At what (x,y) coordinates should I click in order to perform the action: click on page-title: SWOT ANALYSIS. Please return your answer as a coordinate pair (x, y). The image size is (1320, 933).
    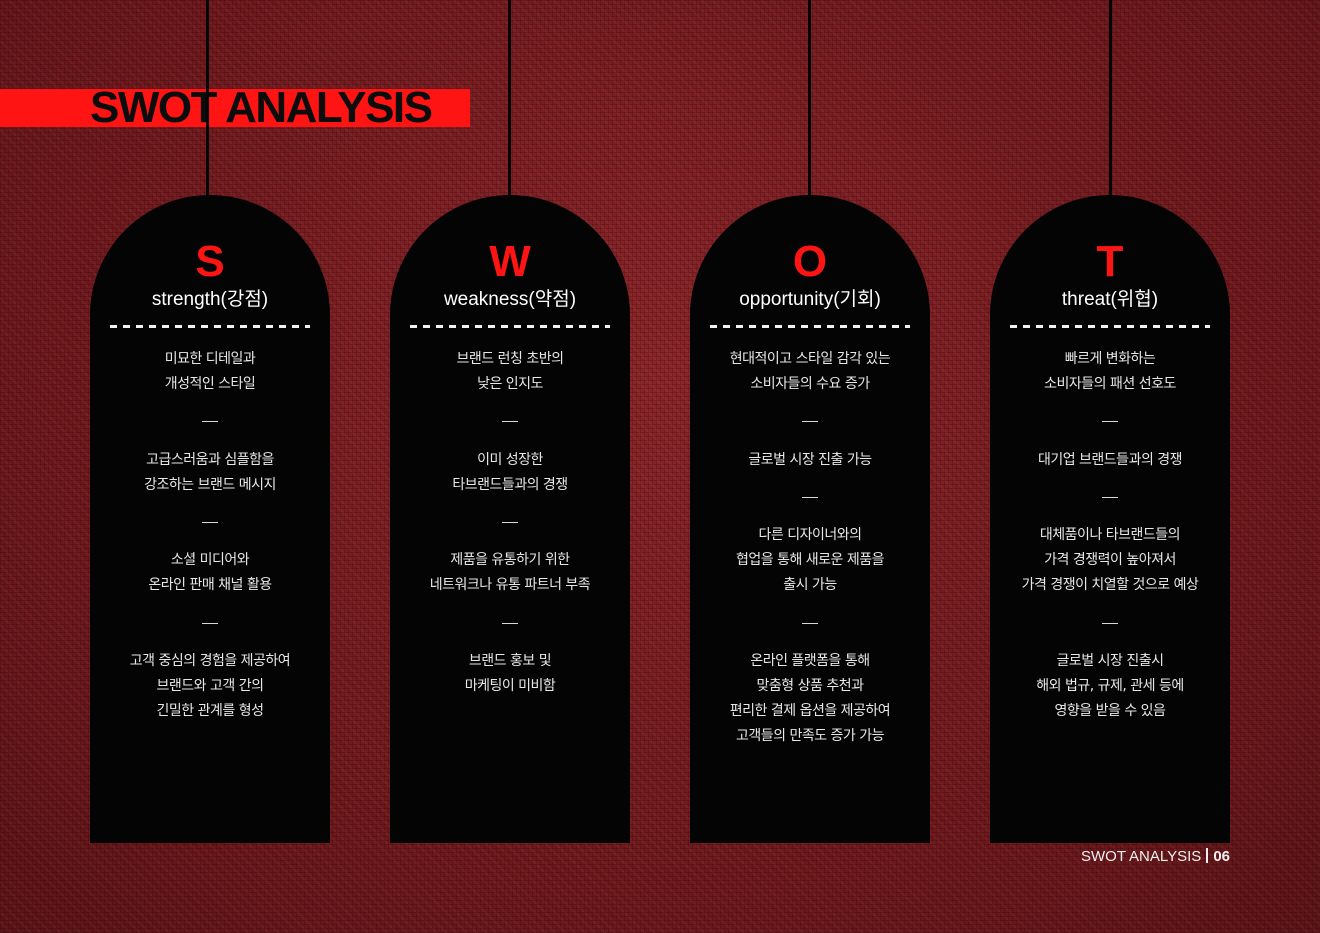
    Looking at the image, I should click on (261, 107).